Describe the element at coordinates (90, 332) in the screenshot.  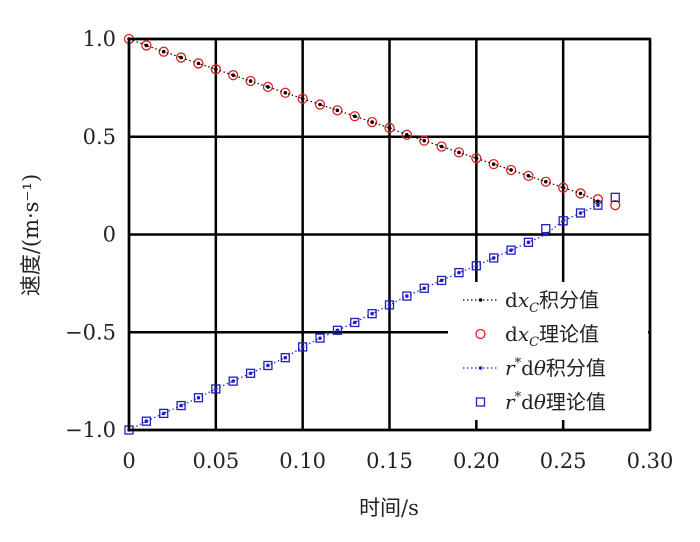
I see `y-tick-label: −0.5` at that location.